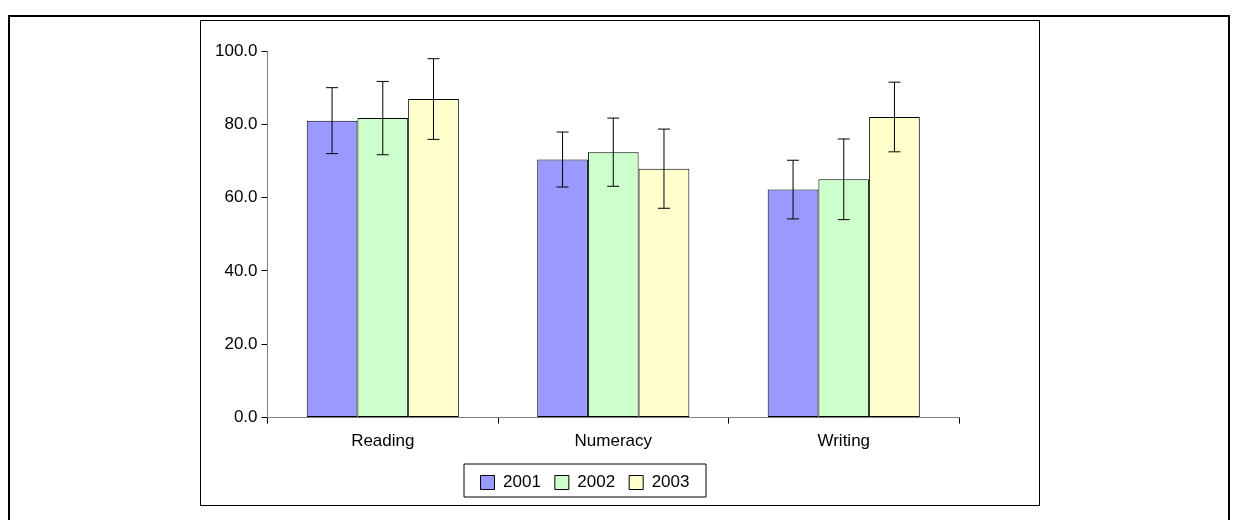 Image resolution: width=1240 pixels, height=520 pixels. I want to click on x-tick-label: Numeracy, so click(613, 441).